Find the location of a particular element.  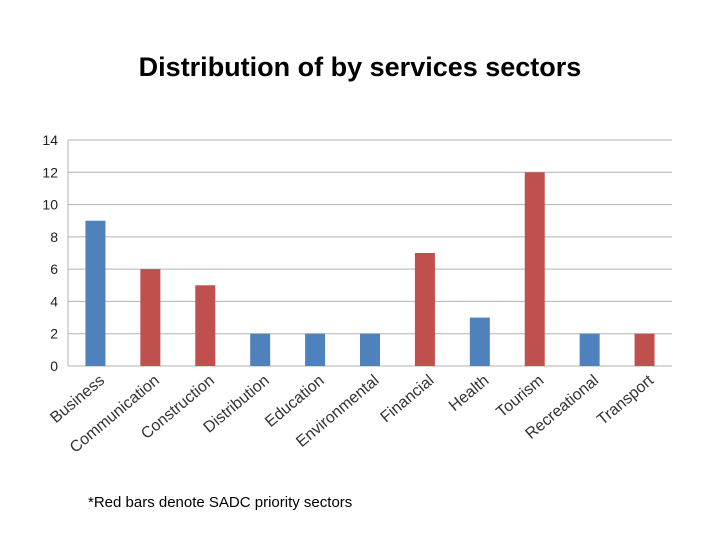

bar-communication is located at coordinates (150, 317).